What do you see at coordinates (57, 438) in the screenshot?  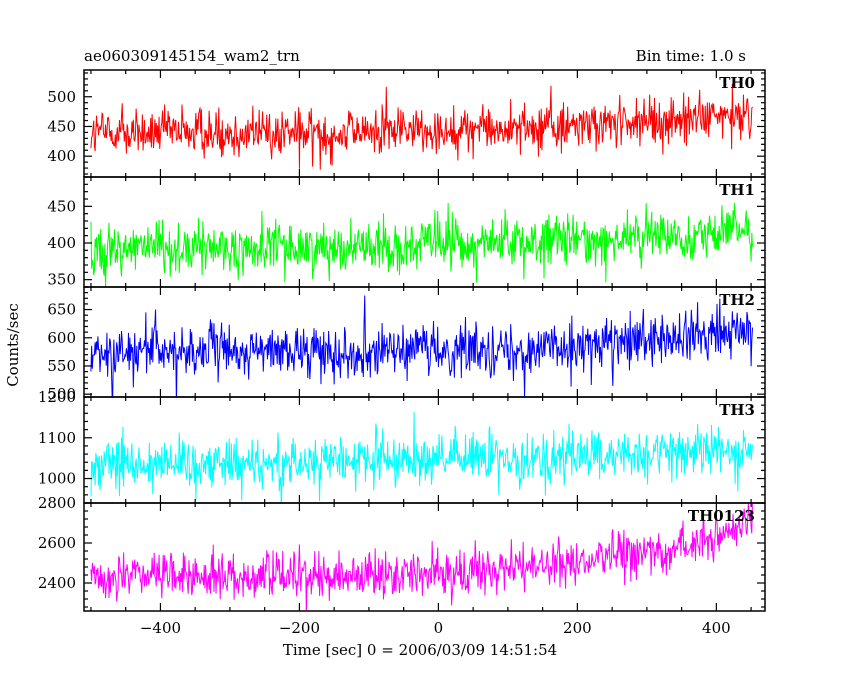 I see `y-tick-label: 1100` at bounding box center [57, 438].